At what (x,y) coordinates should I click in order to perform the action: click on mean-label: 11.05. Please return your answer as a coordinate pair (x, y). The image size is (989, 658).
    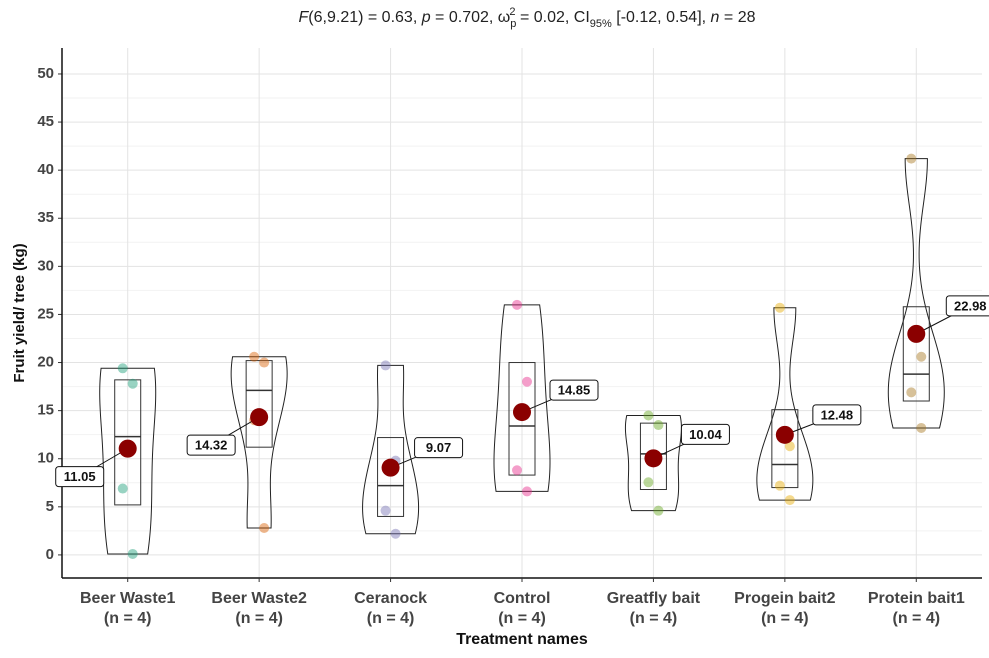
    Looking at the image, I should click on (80, 476).